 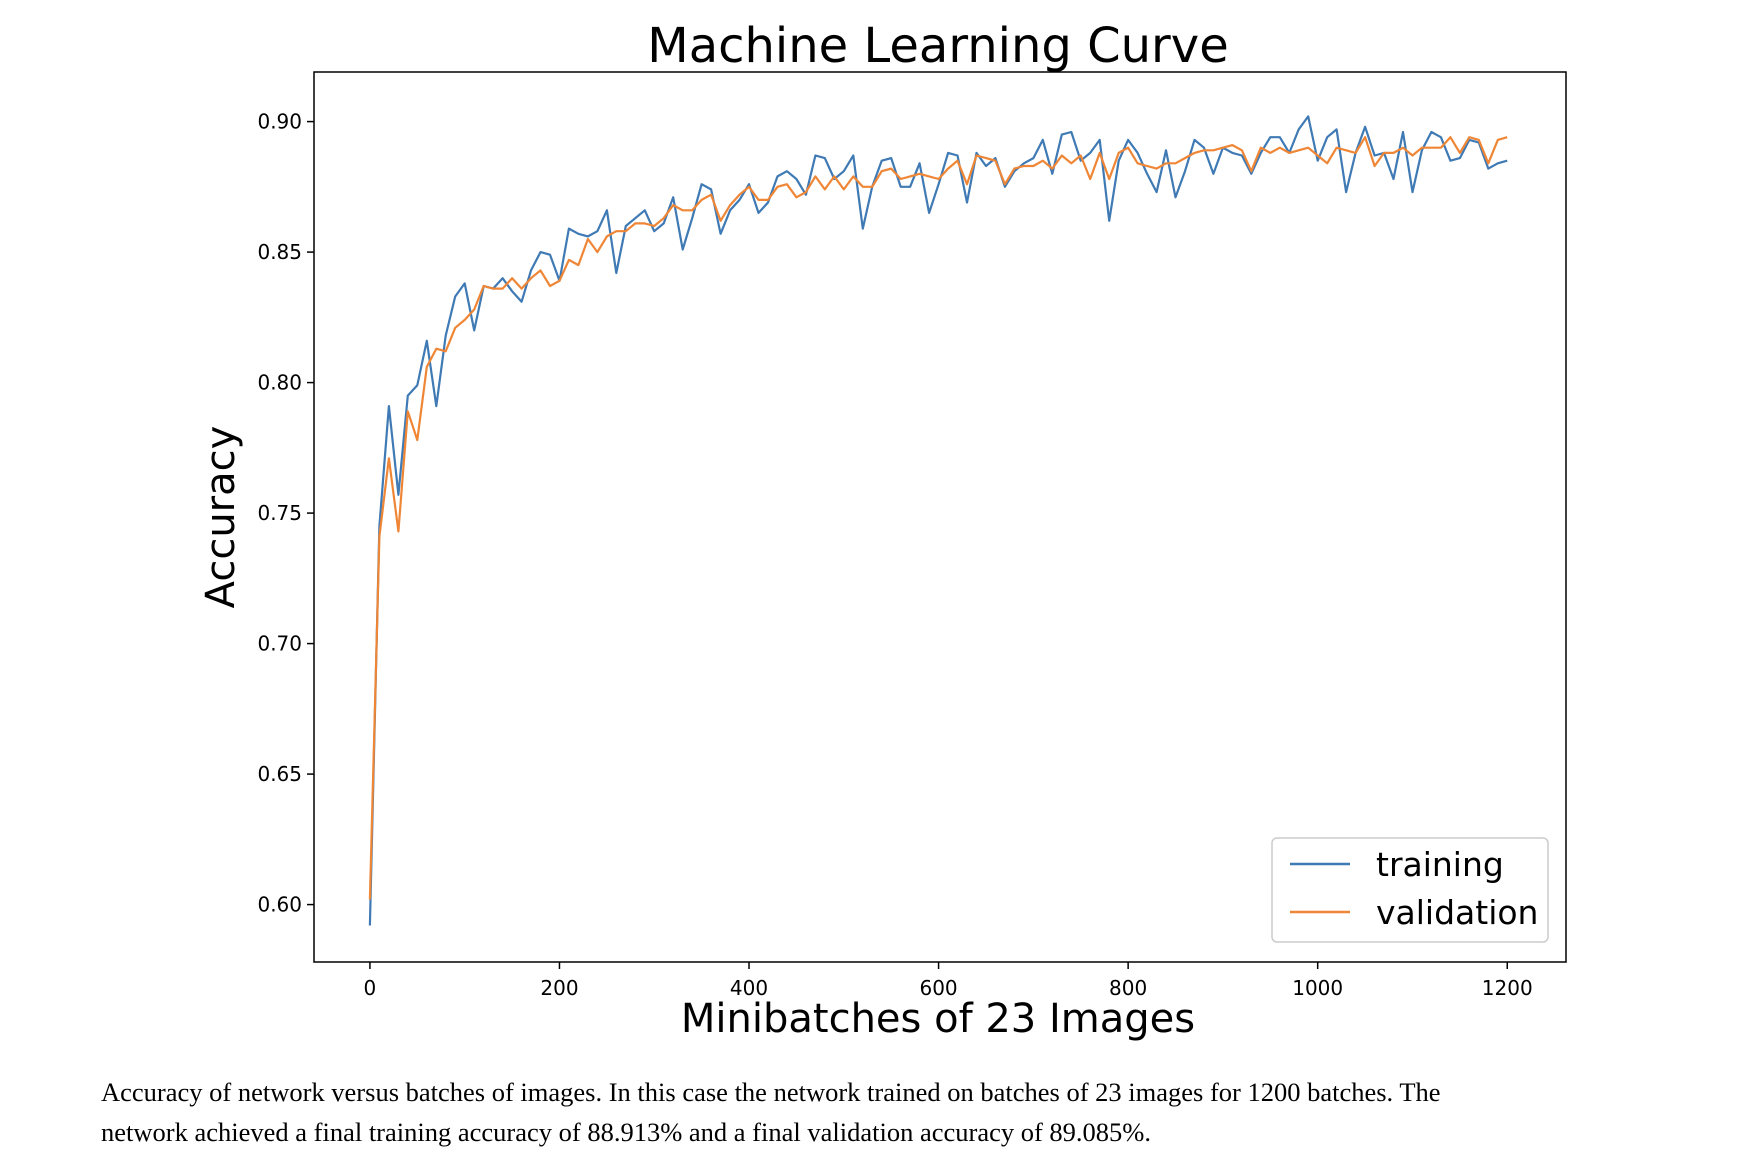 What do you see at coordinates (279, 252) in the screenshot?
I see `y-tick-label: 0.85` at bounding box center [279, 252].